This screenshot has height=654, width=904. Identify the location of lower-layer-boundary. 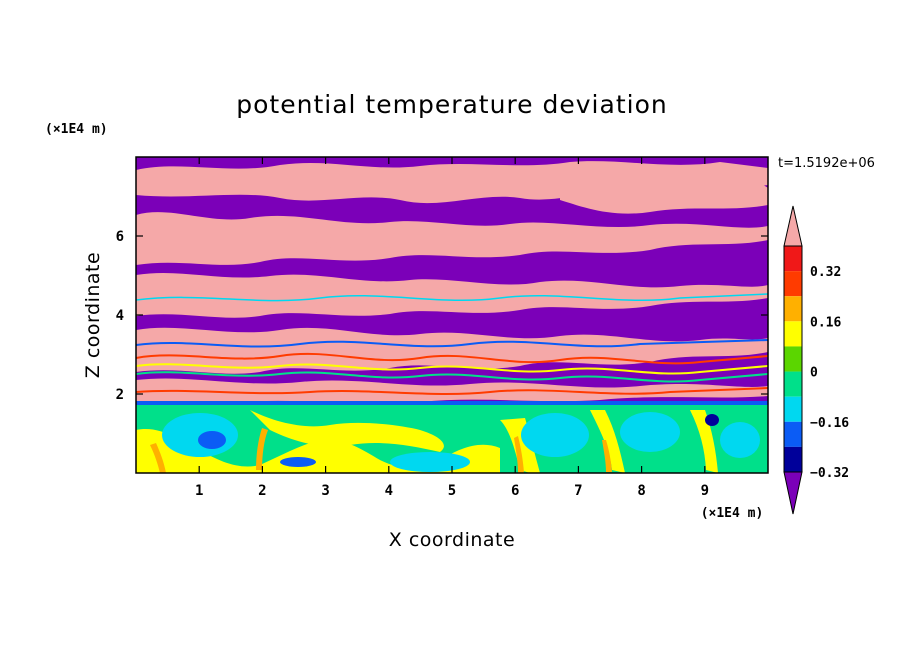
(452, 403).